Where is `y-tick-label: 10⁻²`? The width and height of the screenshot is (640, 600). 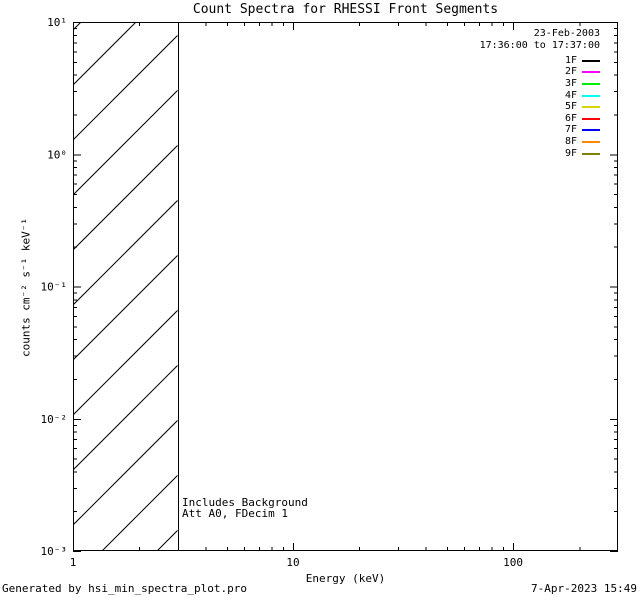 y-tick-label: 10⁻² is located at coordinates (54, 419).